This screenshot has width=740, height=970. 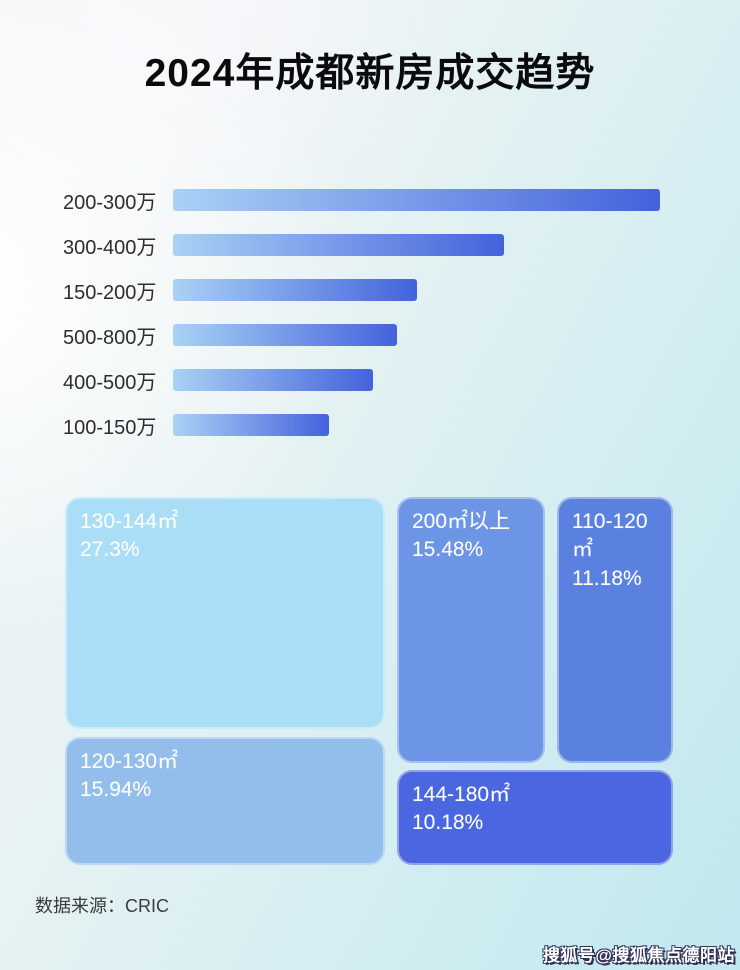 I want to click on treemap-cell: 120-130㎡ 15.94%, so click(x=225, y=801).